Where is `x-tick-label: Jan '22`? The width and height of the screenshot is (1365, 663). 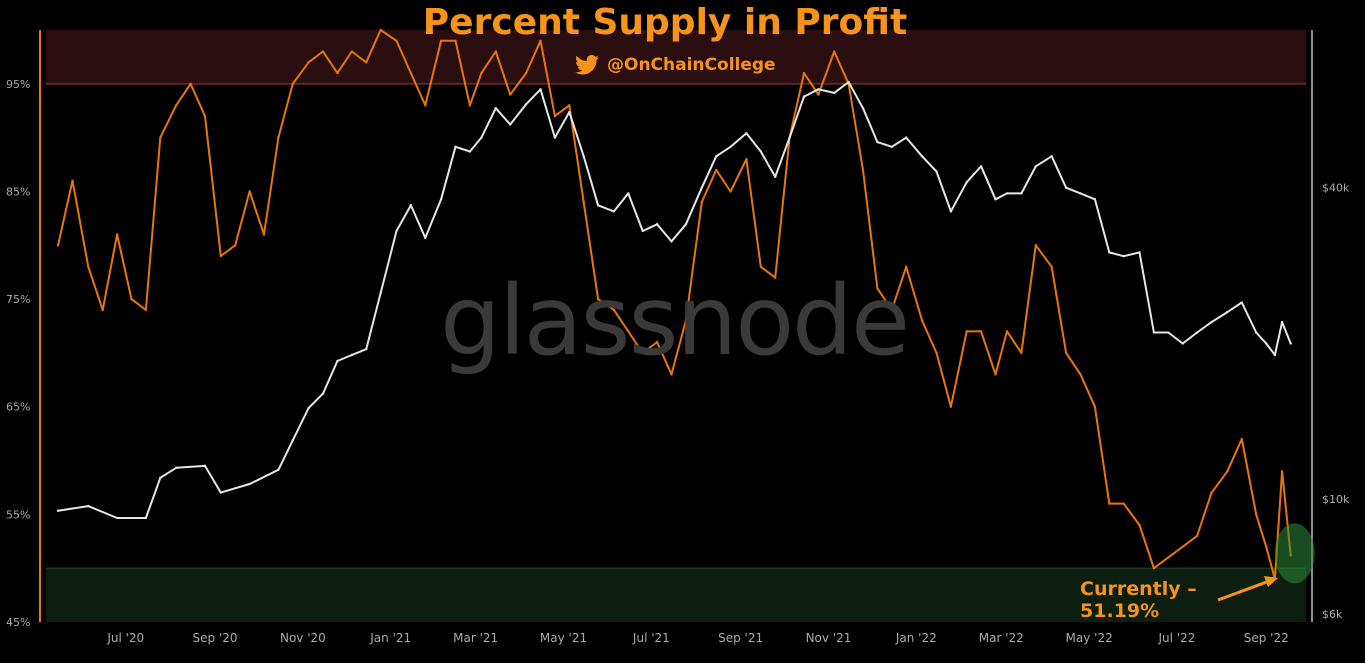 x-tick-label: Jan '22 is located at coordinates (916, 638).